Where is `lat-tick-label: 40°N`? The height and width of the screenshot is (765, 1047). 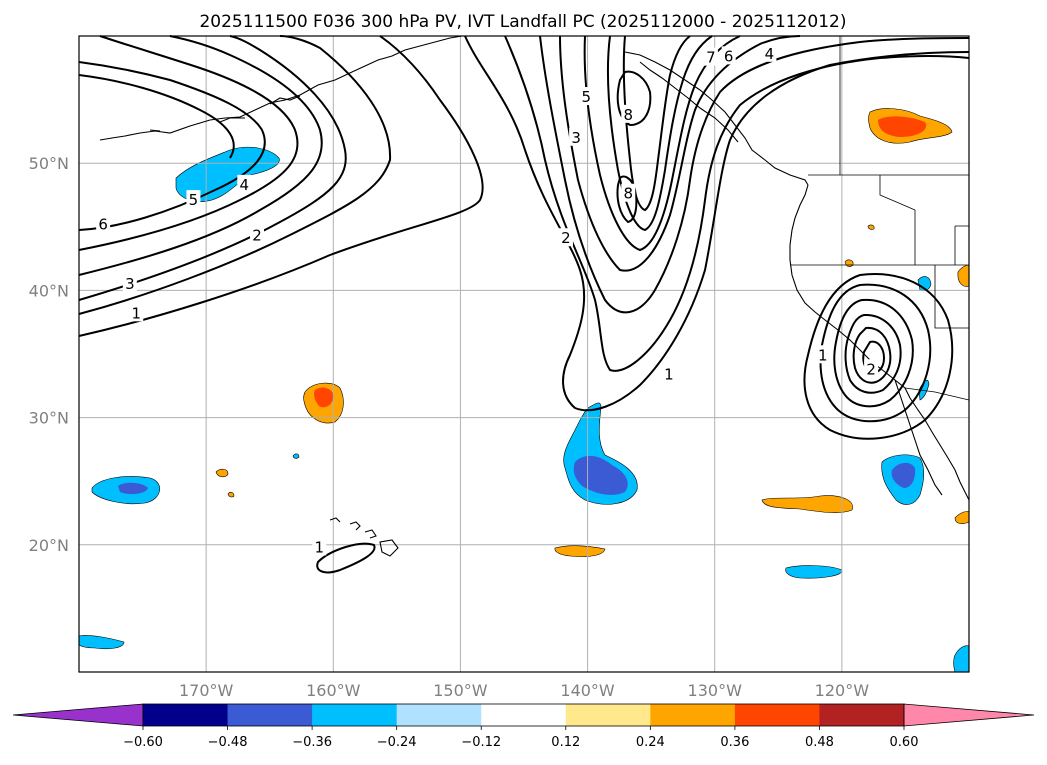 lat-tick-label: 40°N is located at coordinates (49, 290).